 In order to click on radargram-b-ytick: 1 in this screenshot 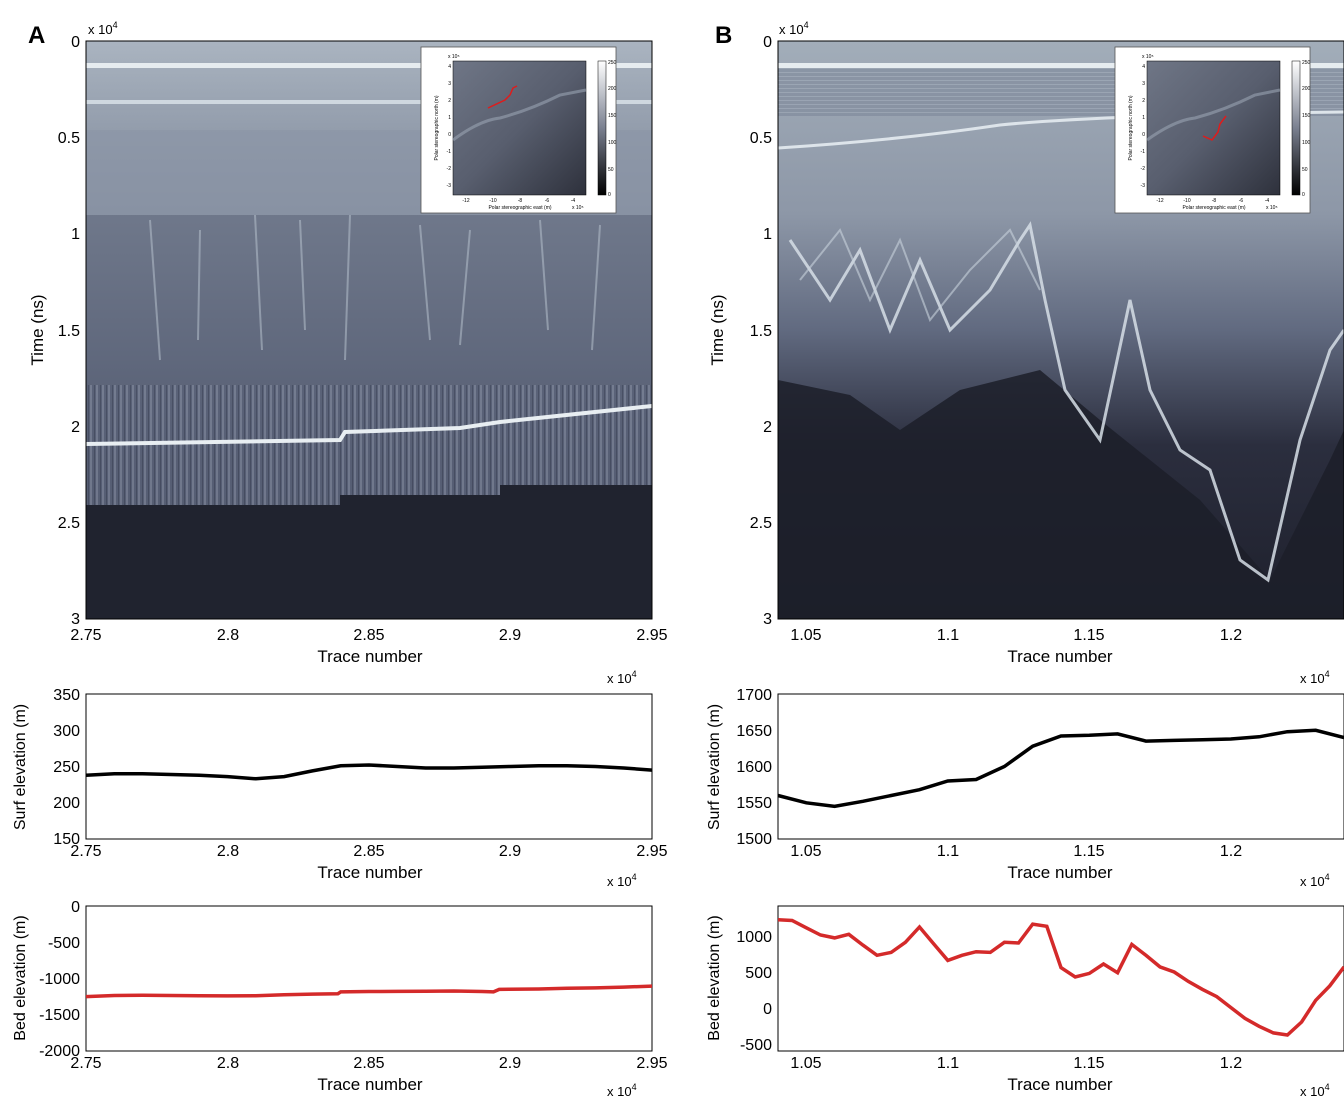, I will do `click(767, 234)`.